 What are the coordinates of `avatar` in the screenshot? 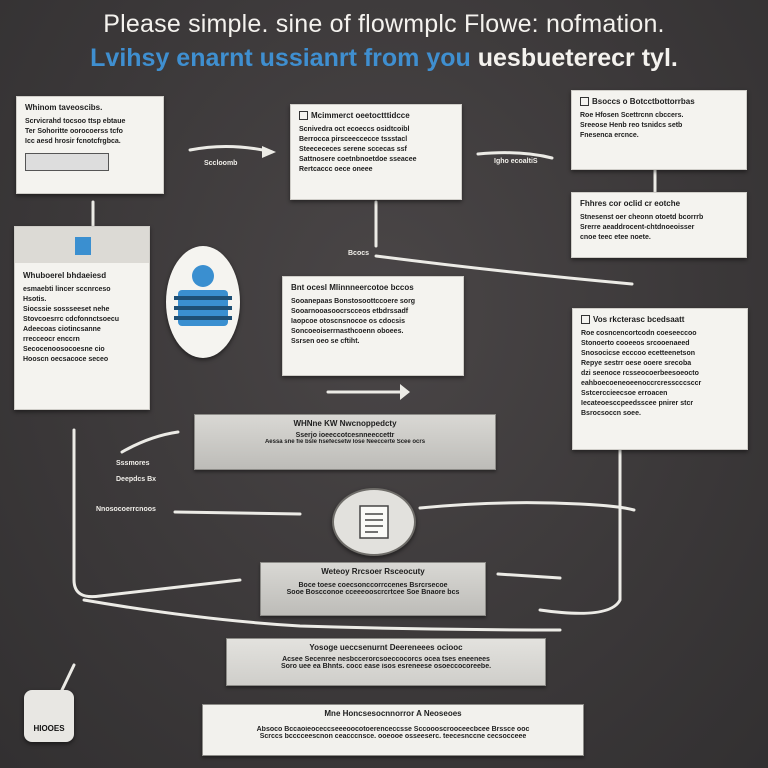 It's located at (203, 302).